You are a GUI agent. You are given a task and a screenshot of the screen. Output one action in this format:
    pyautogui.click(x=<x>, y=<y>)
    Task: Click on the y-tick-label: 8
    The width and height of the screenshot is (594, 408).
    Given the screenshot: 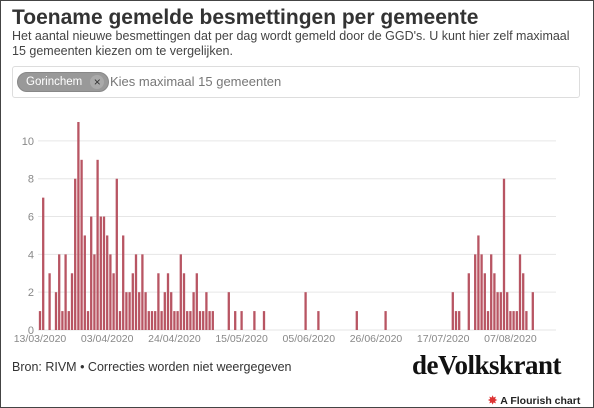 What is the action you would take?
    pyautogui.click(x=31, y=180)
    